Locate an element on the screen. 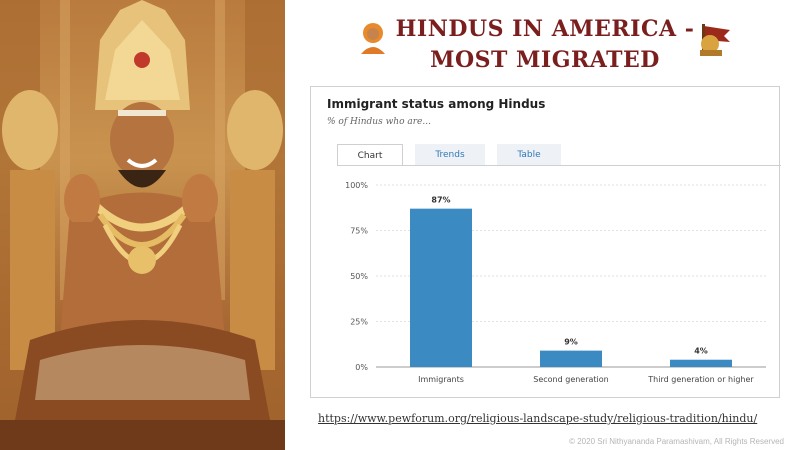 This screenshot has width=800, height=450. data-label: 4% is located at coordinates (701, 351).